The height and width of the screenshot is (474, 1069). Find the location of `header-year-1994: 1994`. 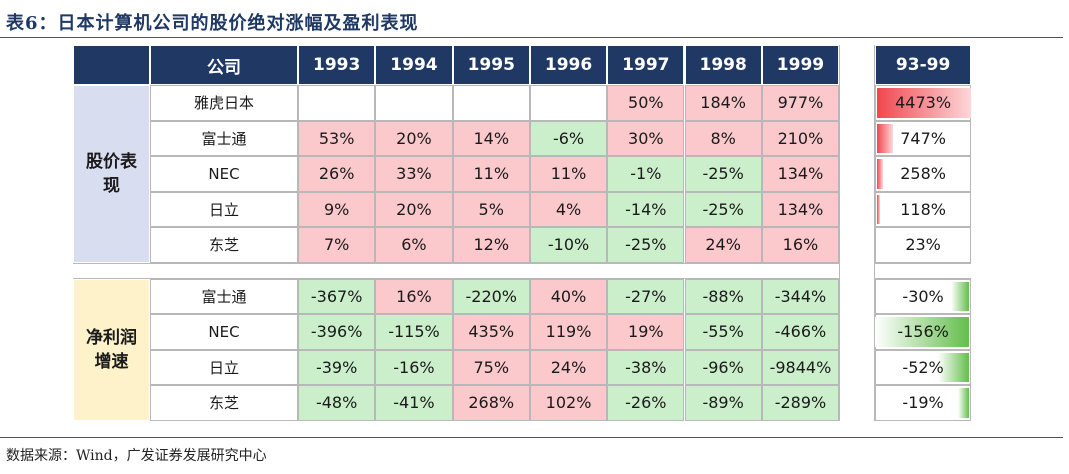

header-year-1994: 1994 is located at coordinates (414, 65).